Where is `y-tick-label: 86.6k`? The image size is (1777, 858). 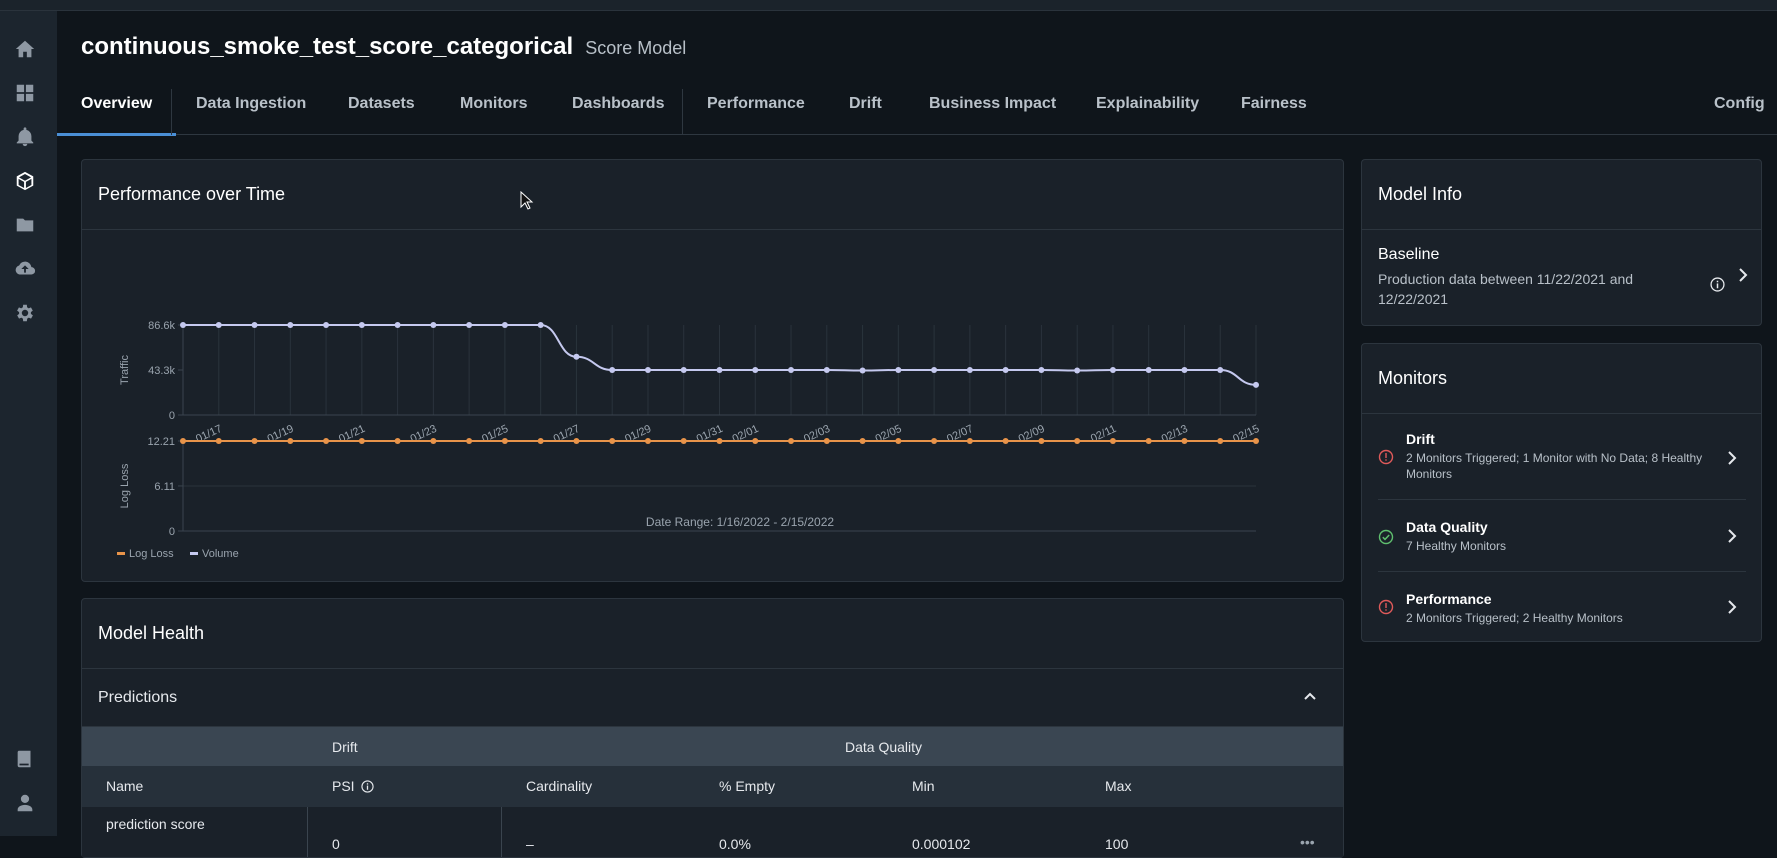 y-tick-label: 86.6k is located at coordinates (161, 326).